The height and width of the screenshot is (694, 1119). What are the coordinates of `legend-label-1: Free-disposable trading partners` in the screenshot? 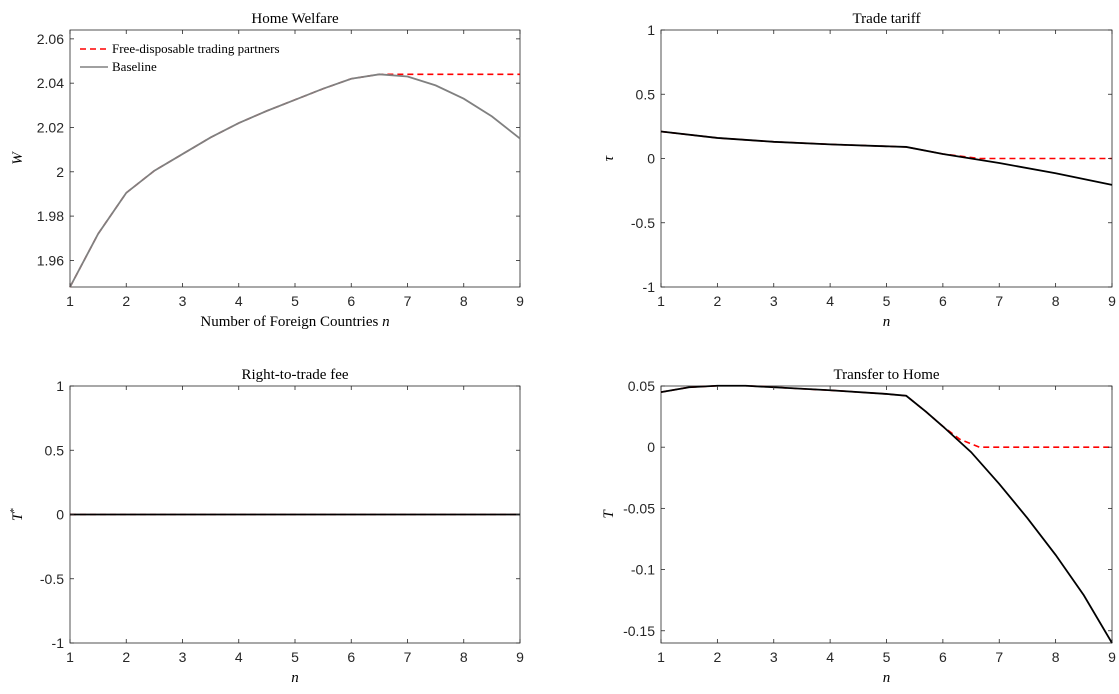 It's located at (196, 48).